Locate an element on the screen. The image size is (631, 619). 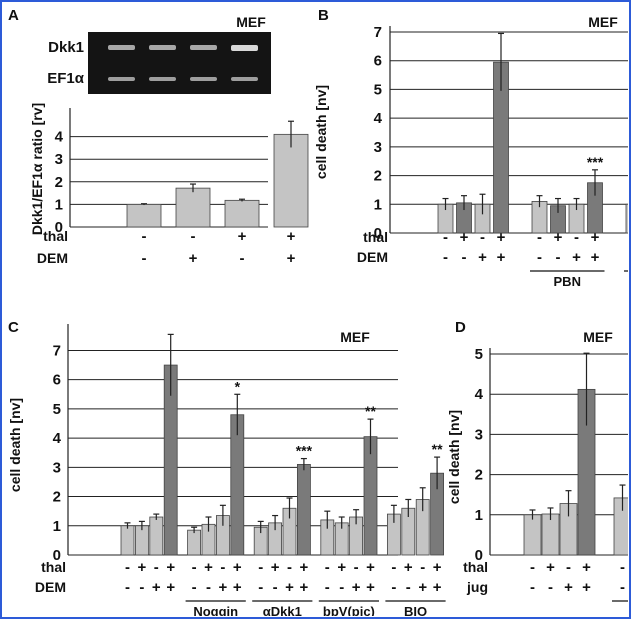
significance-label: *** is located at coordinates (304, 451).